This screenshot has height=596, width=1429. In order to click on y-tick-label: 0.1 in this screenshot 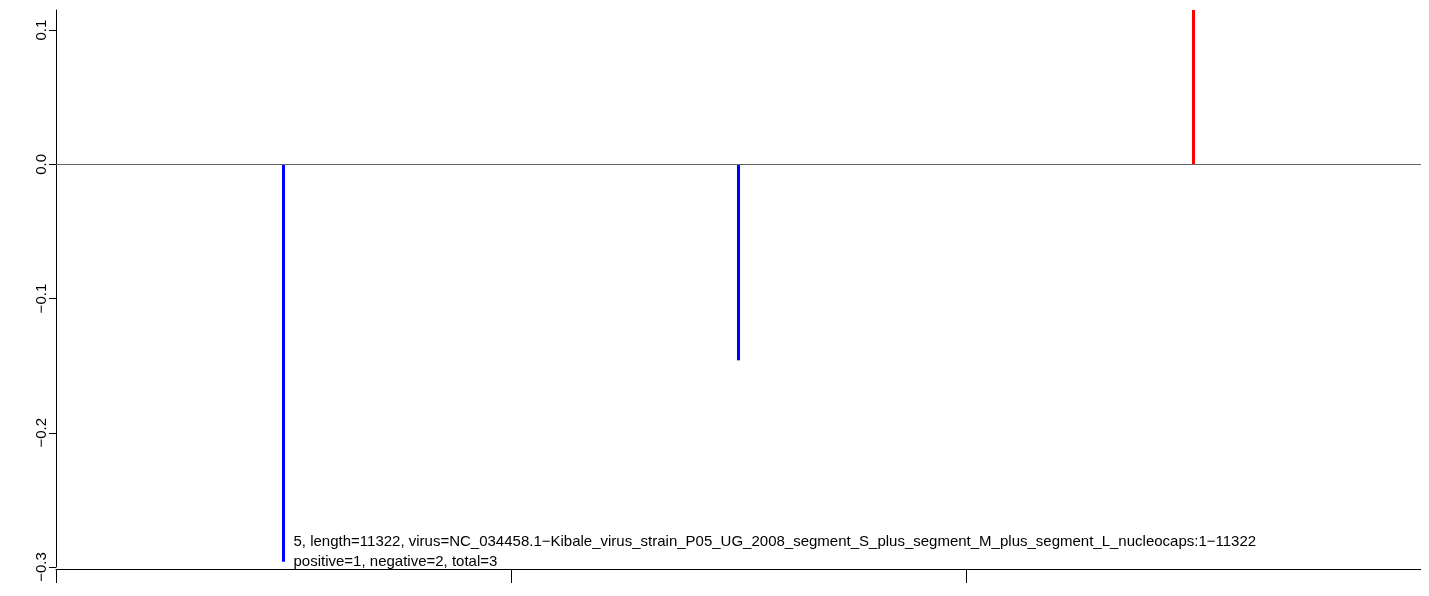, I will do `click(40, 30)`.